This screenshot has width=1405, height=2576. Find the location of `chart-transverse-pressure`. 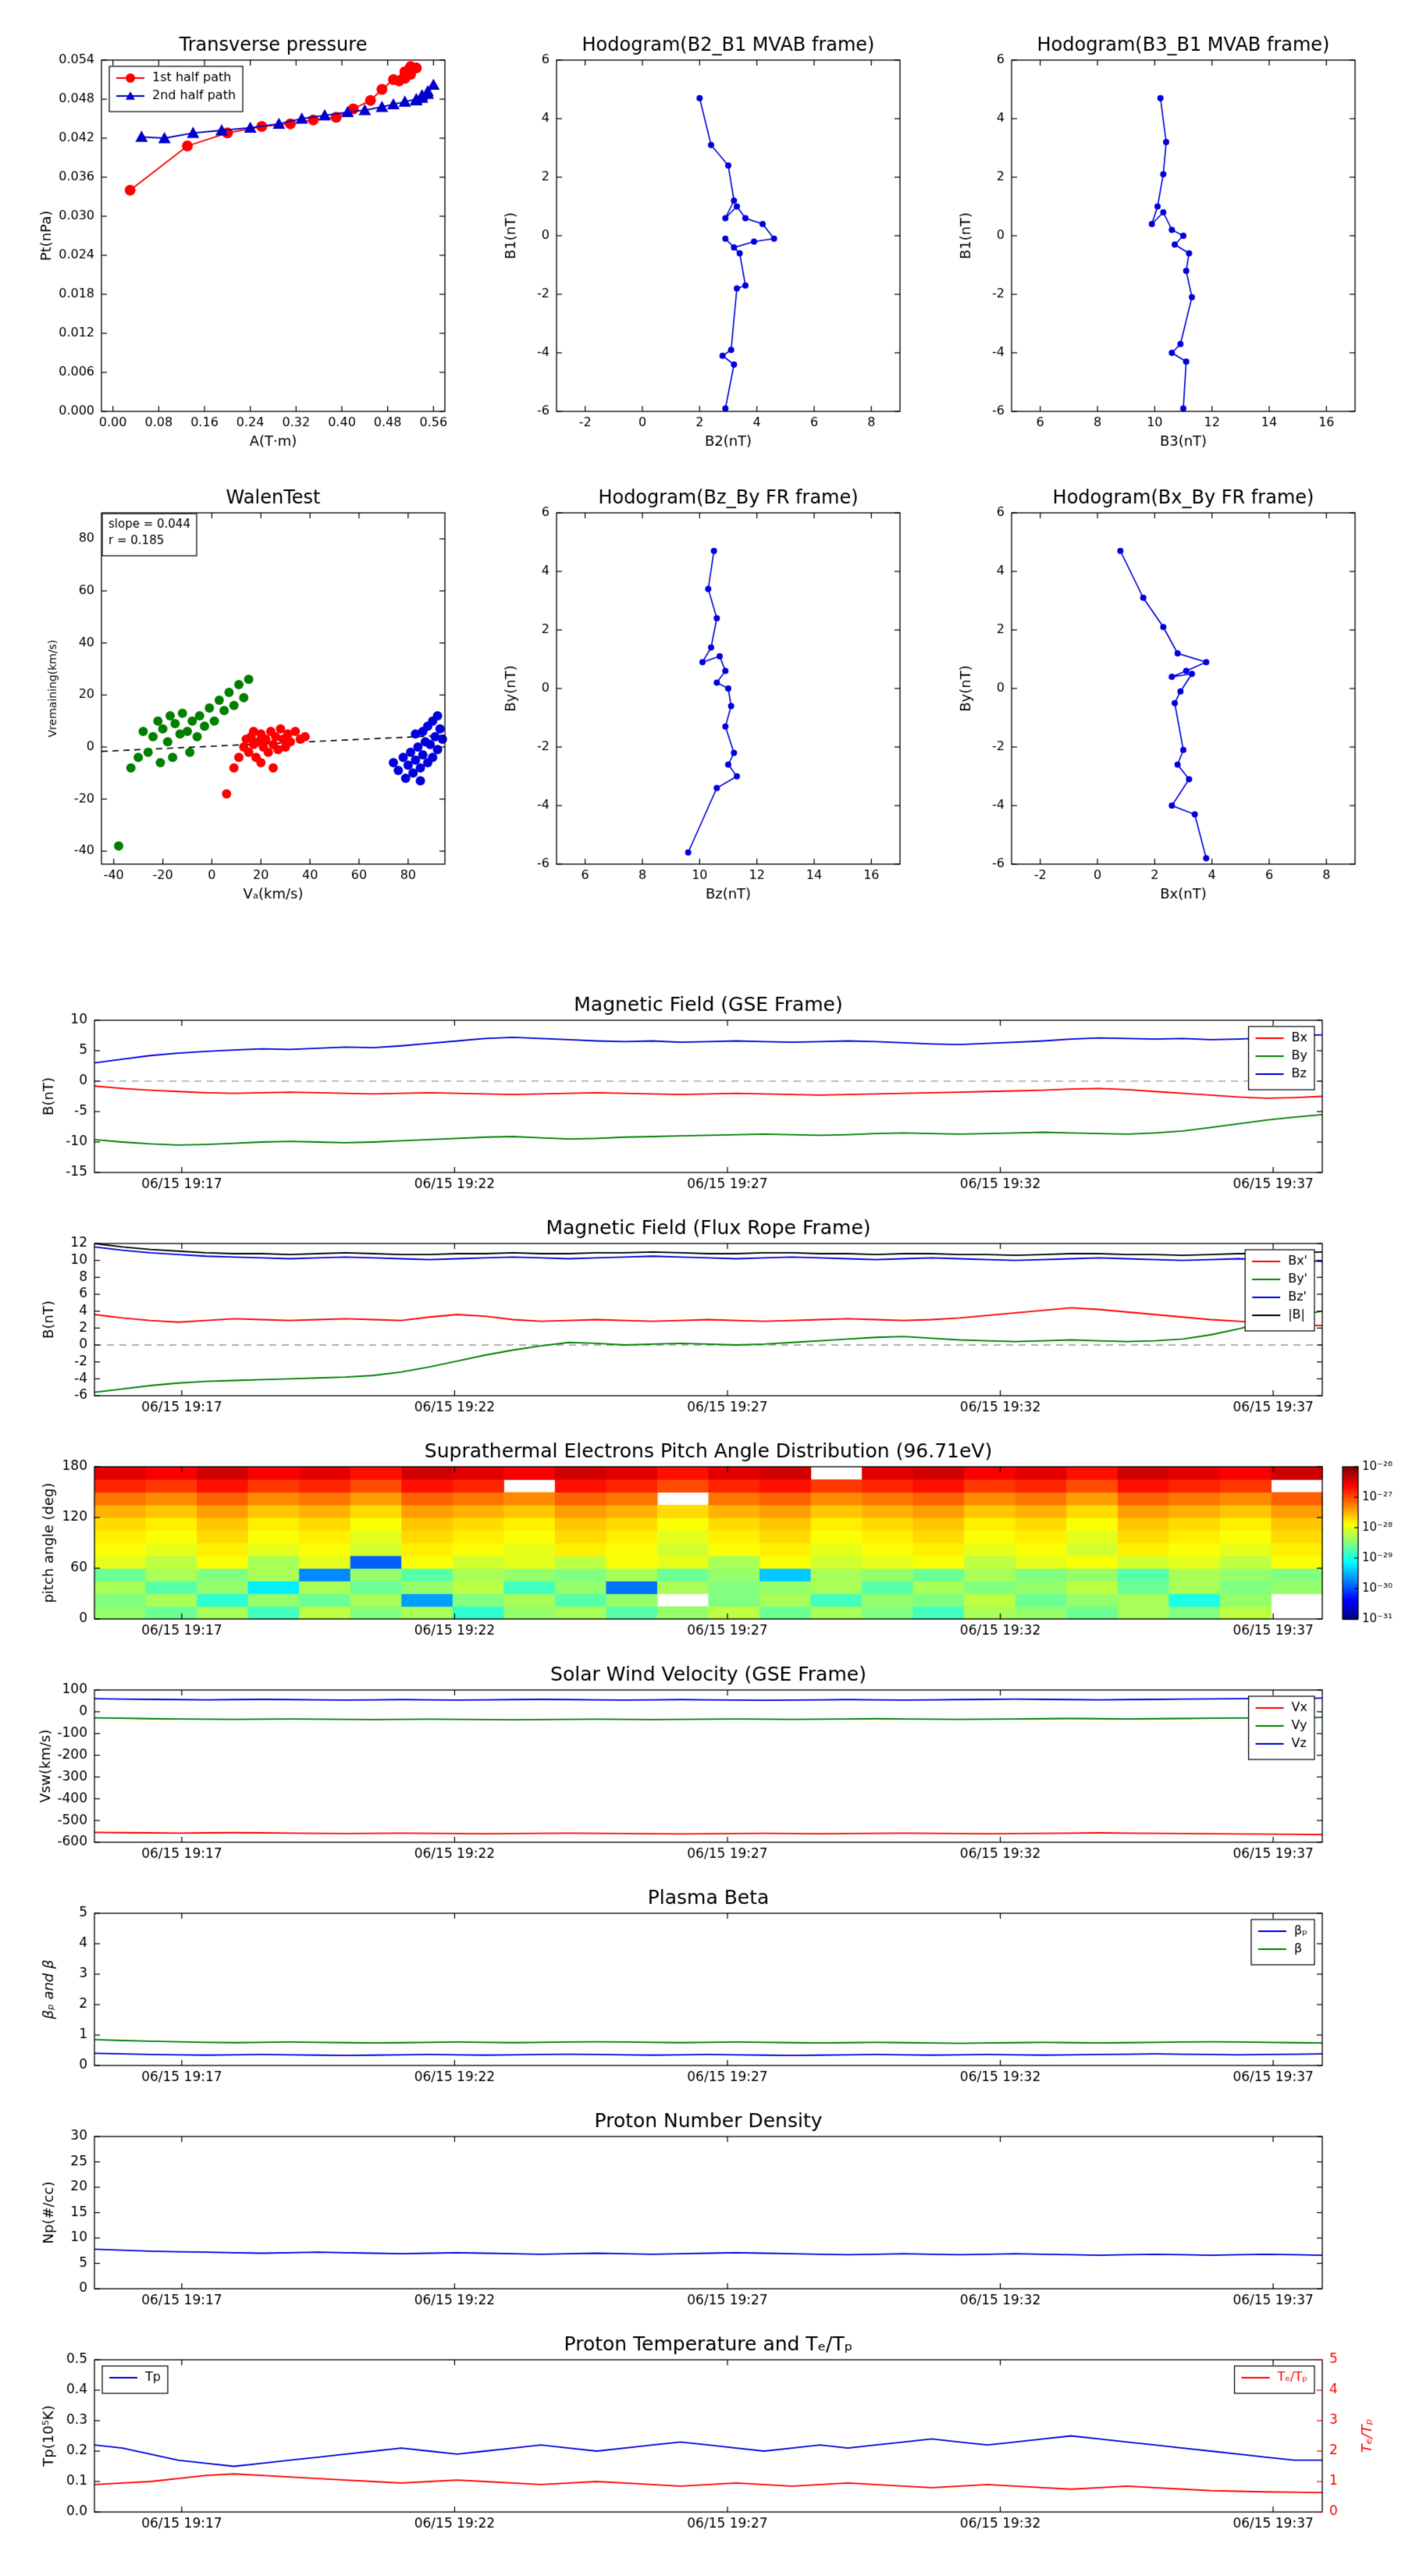

chart-transverse-pressure is located at coordinates (248, 238).